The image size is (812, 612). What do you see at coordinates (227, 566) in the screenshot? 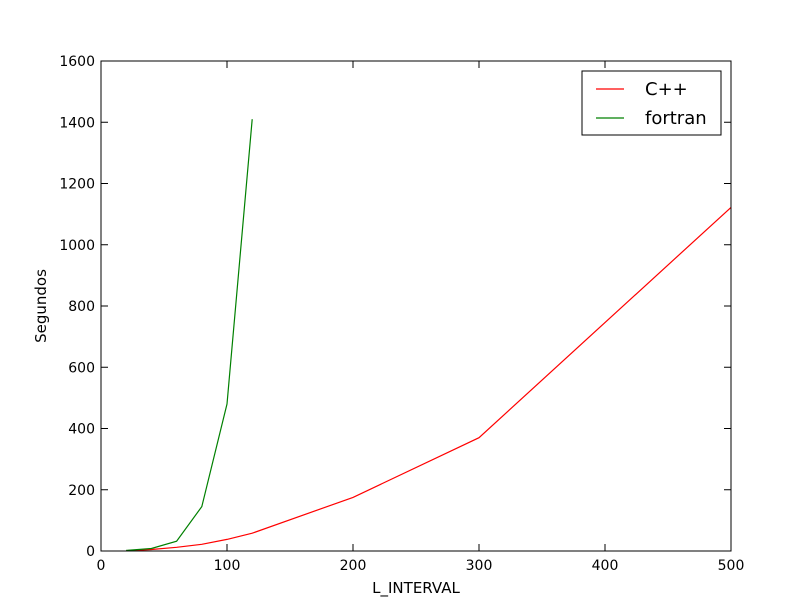
I see `x-tick-label: 100` at bounding box center [227, 566].